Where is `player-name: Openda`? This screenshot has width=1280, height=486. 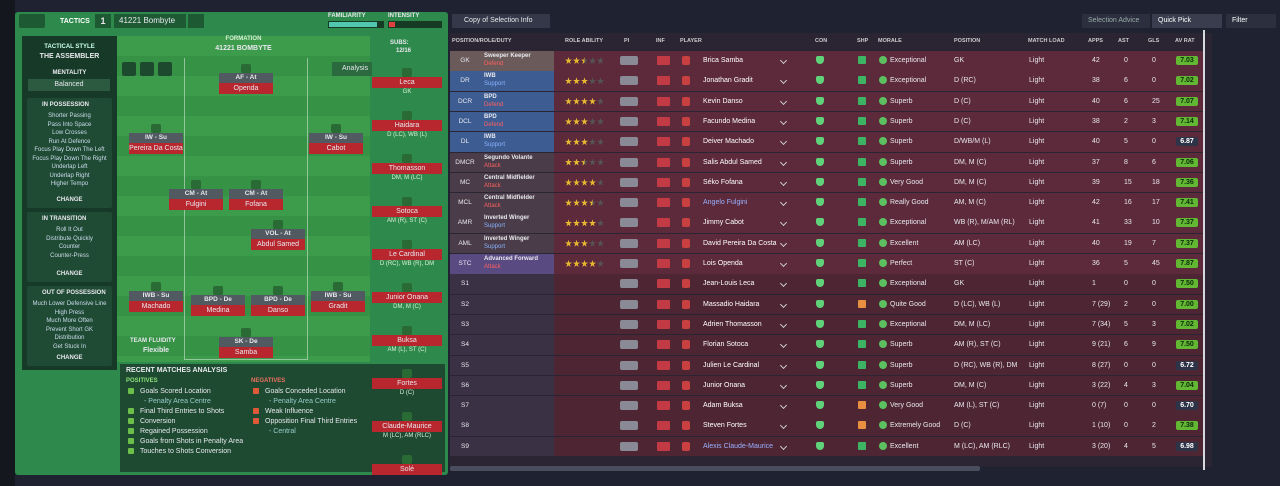 player-name: Openda is located at coordinates (246, 88).